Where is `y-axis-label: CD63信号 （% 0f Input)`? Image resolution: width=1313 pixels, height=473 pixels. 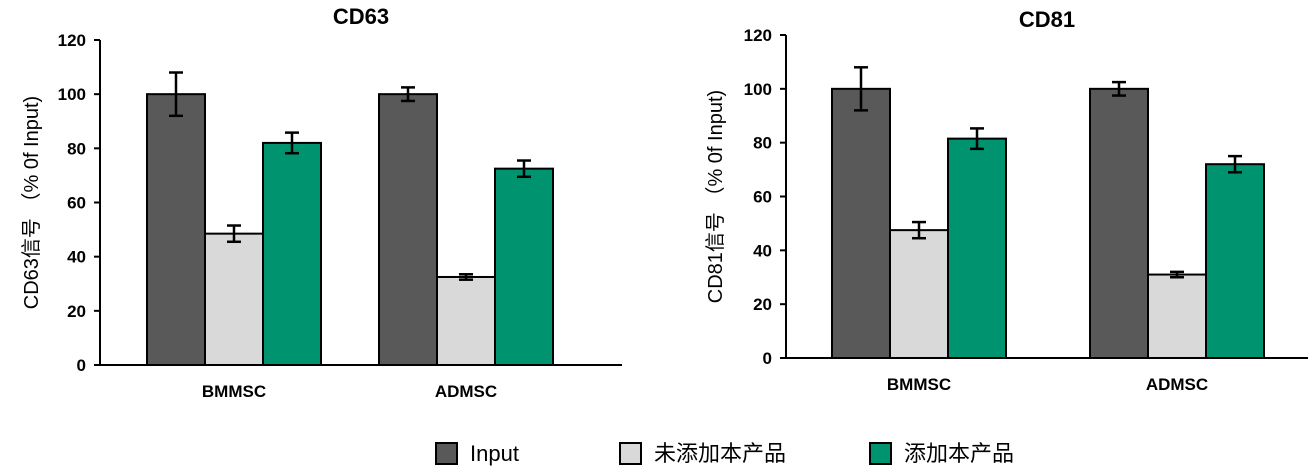
y-axis-label: CD63信号 （% 0f Input) is located at coordinates (31, 202).